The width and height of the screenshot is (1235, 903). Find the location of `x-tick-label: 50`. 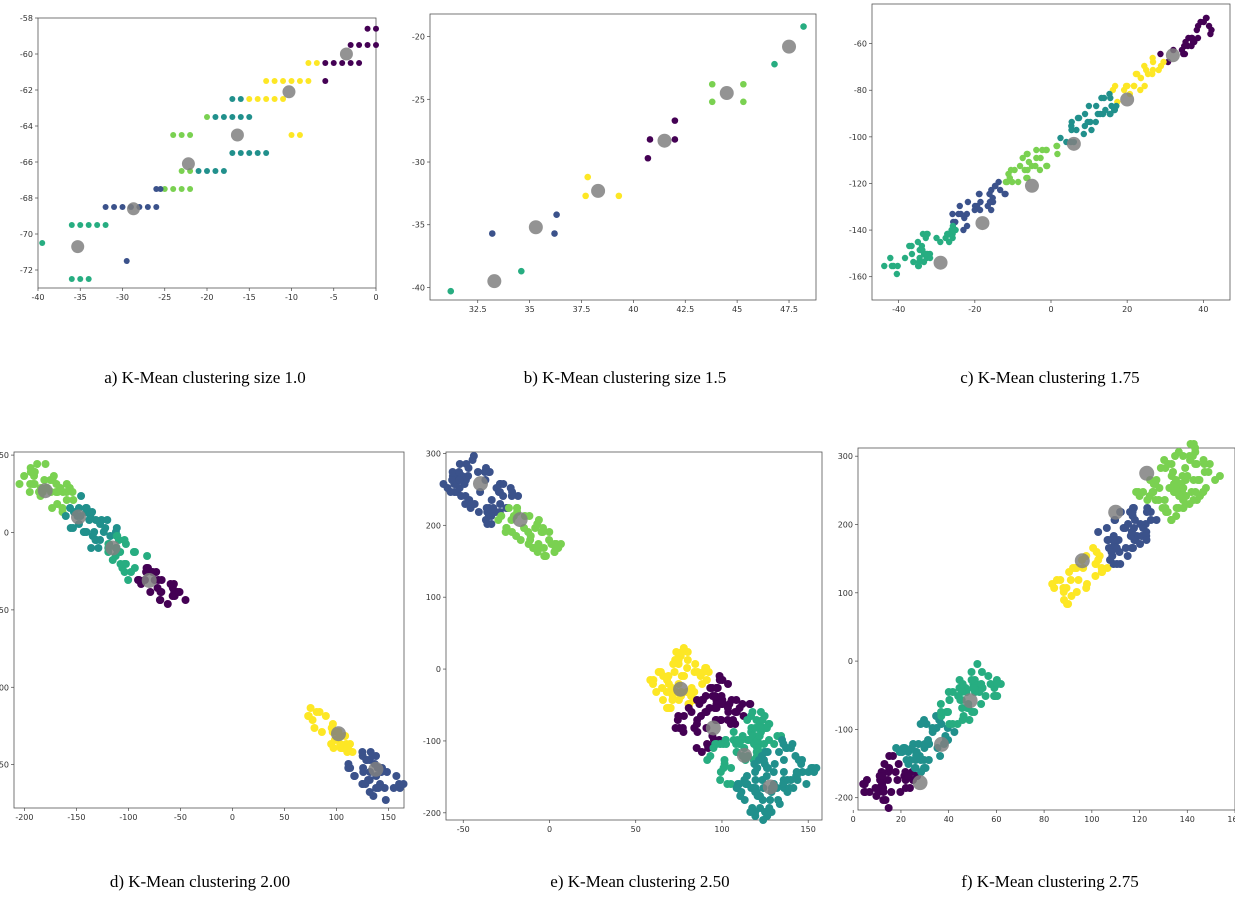

x-tick-label: 50 is located at coordinates (636, 829).